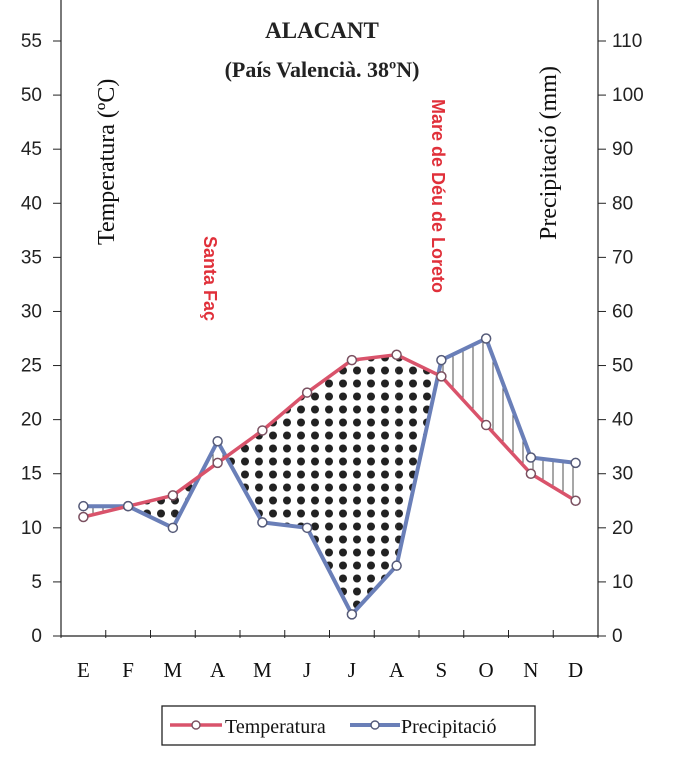  Describe the element at coordinates (622, 420) in the screenshot. I see `right-tick-label: 40` at that location.